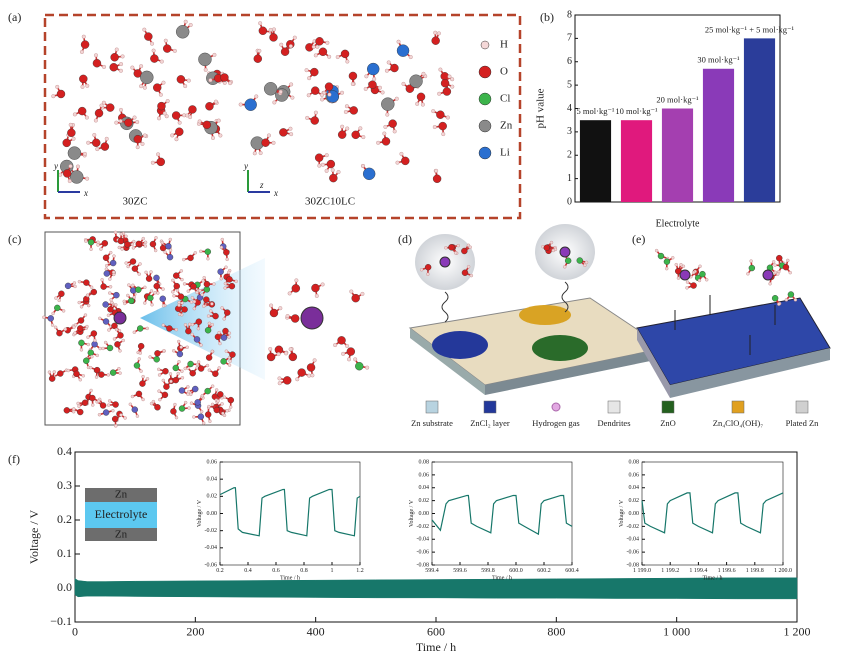 This screenshot has width=843, height=661. What do you see at coordinates (248, 571) in the screenshot?
I see `x-tick-label: 0.4` at bounding box center [248, 571].